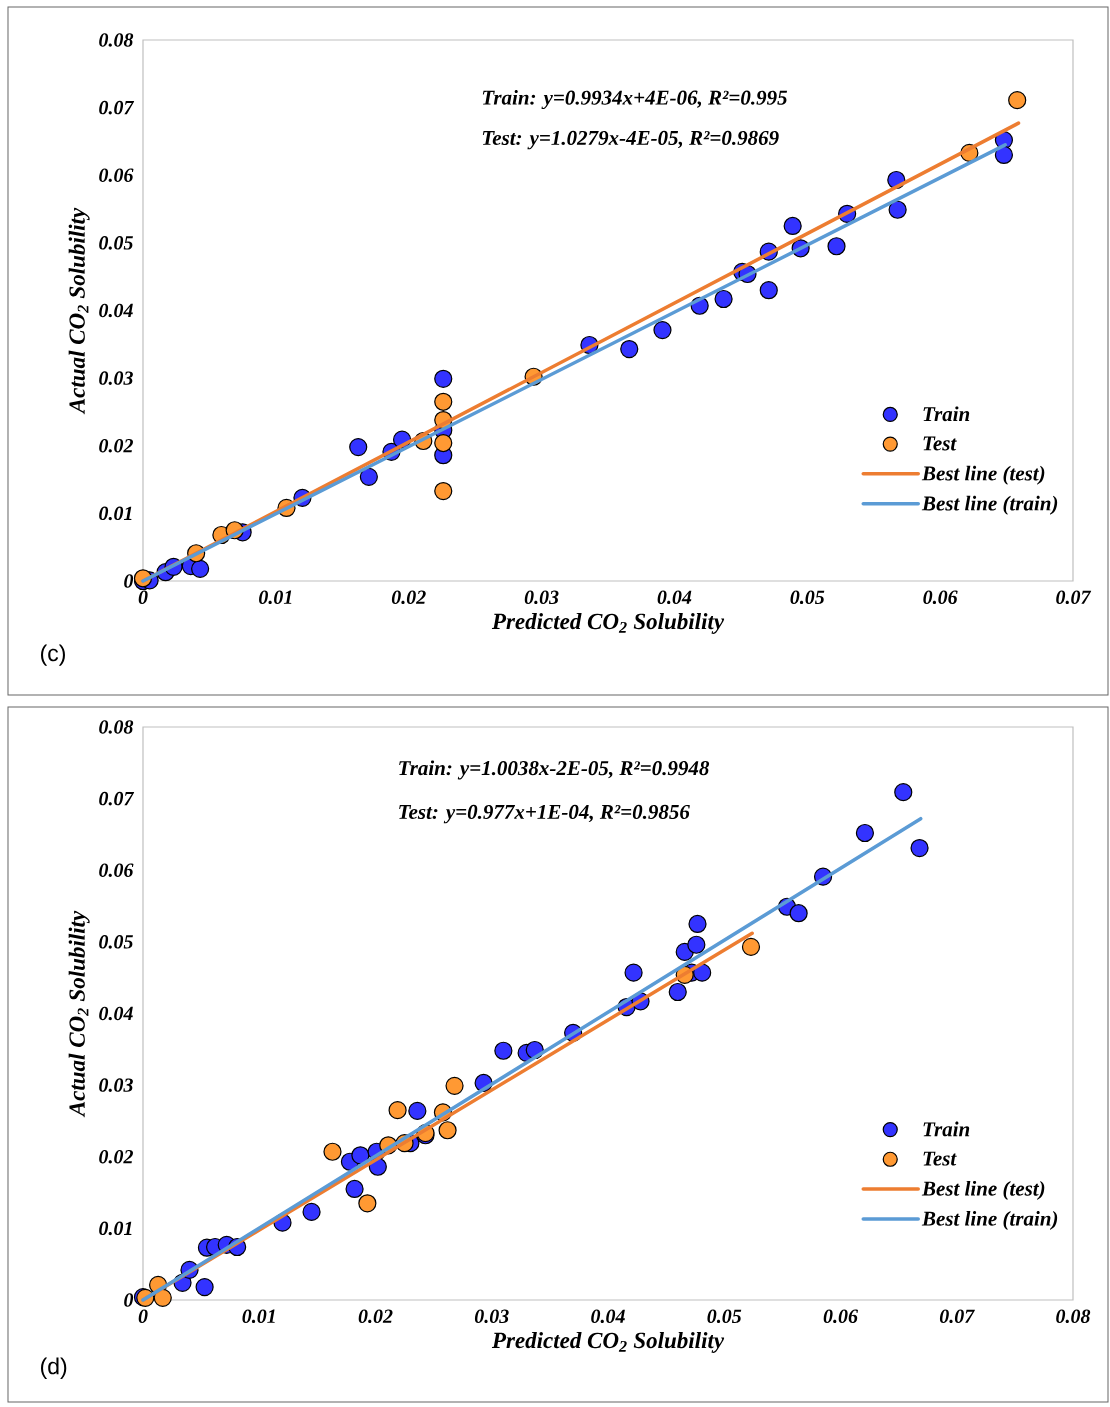 The image size is (1110, 1407). What do you see at coordinates (544, 814) in the screenshot?
I see `annotation: Test: y=0.977x+1E-04, R²=0.9856` at bounding box center [544, 814].